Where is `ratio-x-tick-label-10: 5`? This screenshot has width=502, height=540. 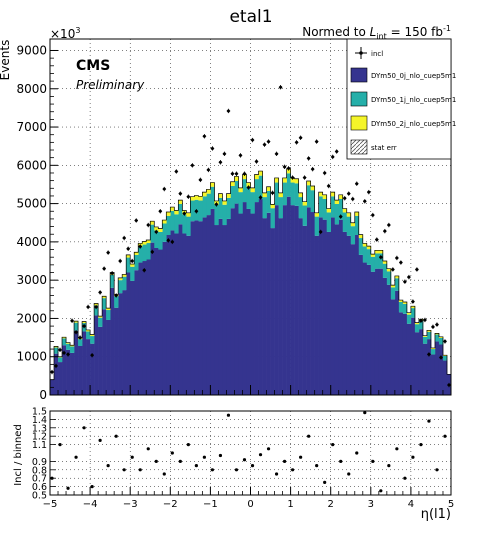 ratio-x-tick-label-10: 5 is located at coordinates (451, 504).